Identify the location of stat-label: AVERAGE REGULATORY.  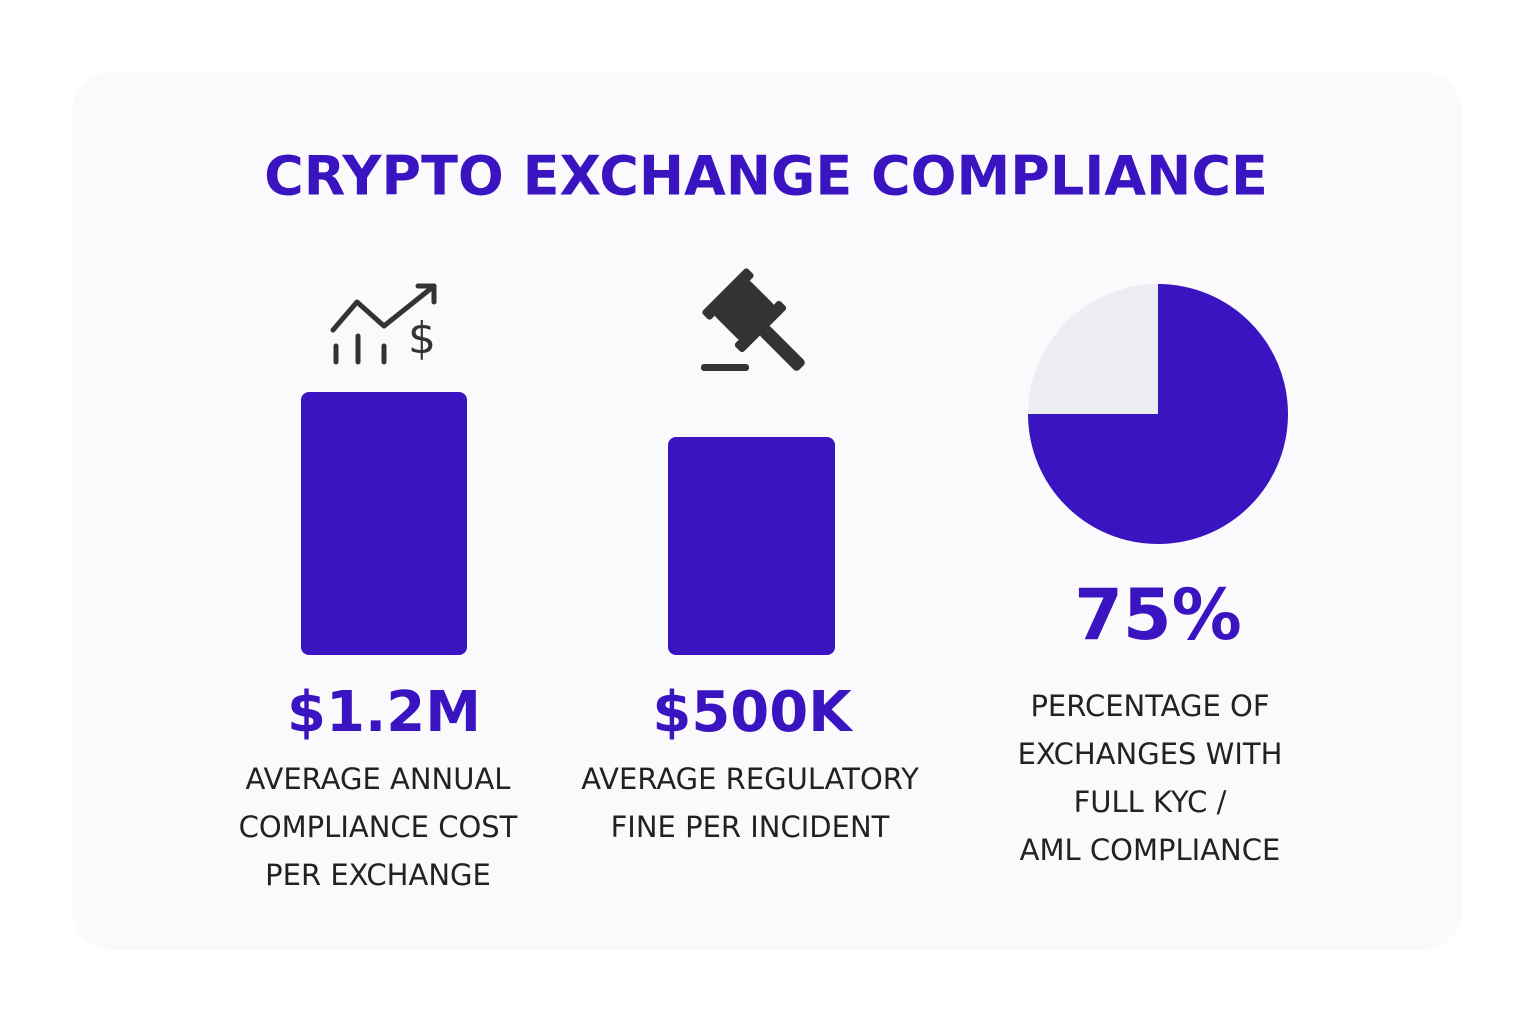
(750, 779).